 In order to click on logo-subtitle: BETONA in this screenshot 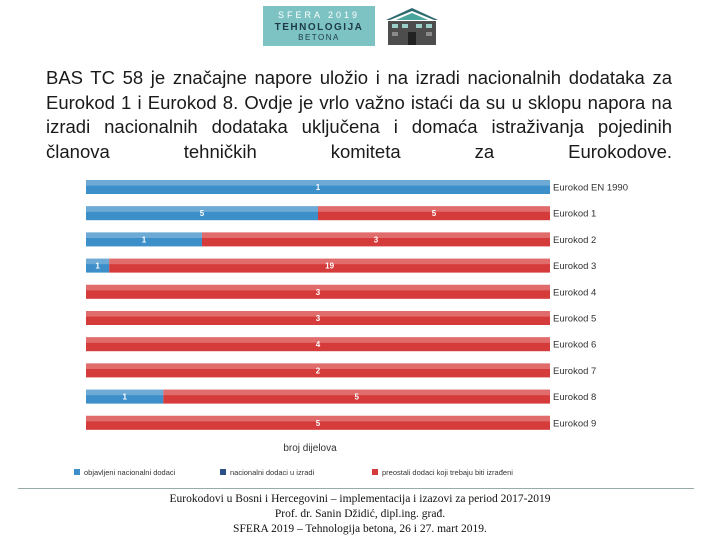, I will do `click(319, 37)`.